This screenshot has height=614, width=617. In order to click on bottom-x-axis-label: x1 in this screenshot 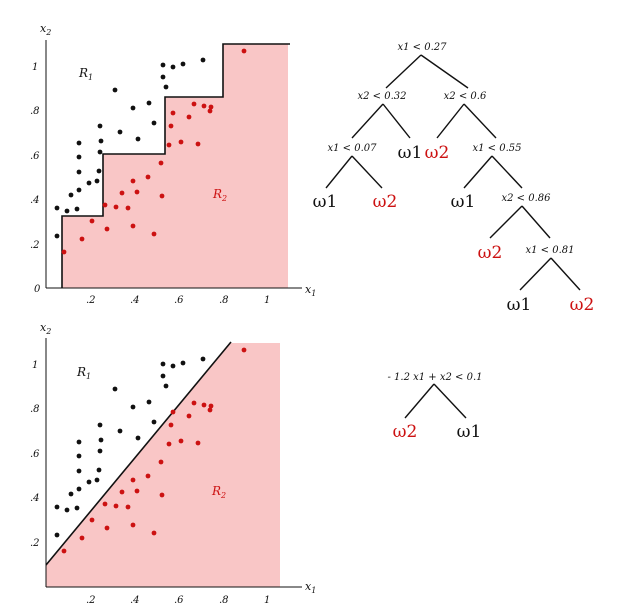, I will do `click(310, 587)`.